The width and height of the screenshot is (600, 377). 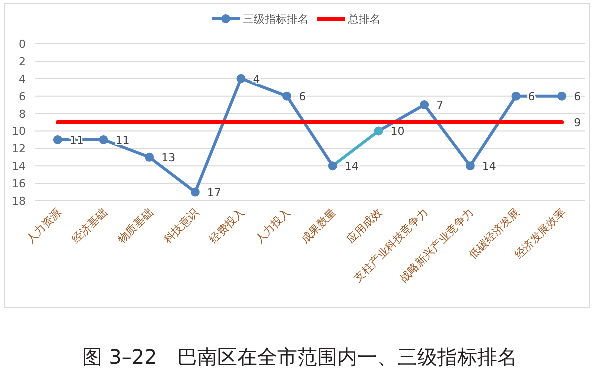 I want to click on x-tick-label: 应用成效, so click(x=364, y=226).